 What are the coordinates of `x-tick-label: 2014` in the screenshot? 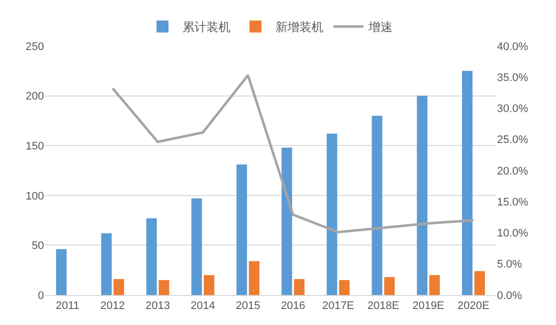 It's located at (203, 306).